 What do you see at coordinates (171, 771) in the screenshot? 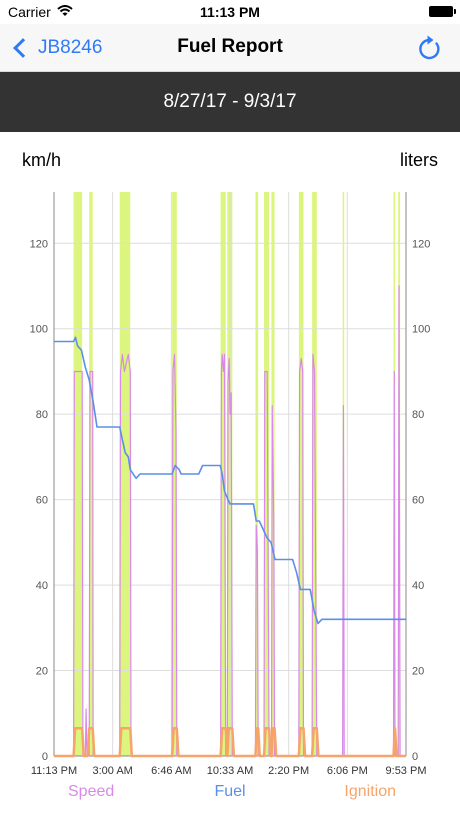
I see `x-tick-label: 6:46 AM` at bounding box center [171, 771].